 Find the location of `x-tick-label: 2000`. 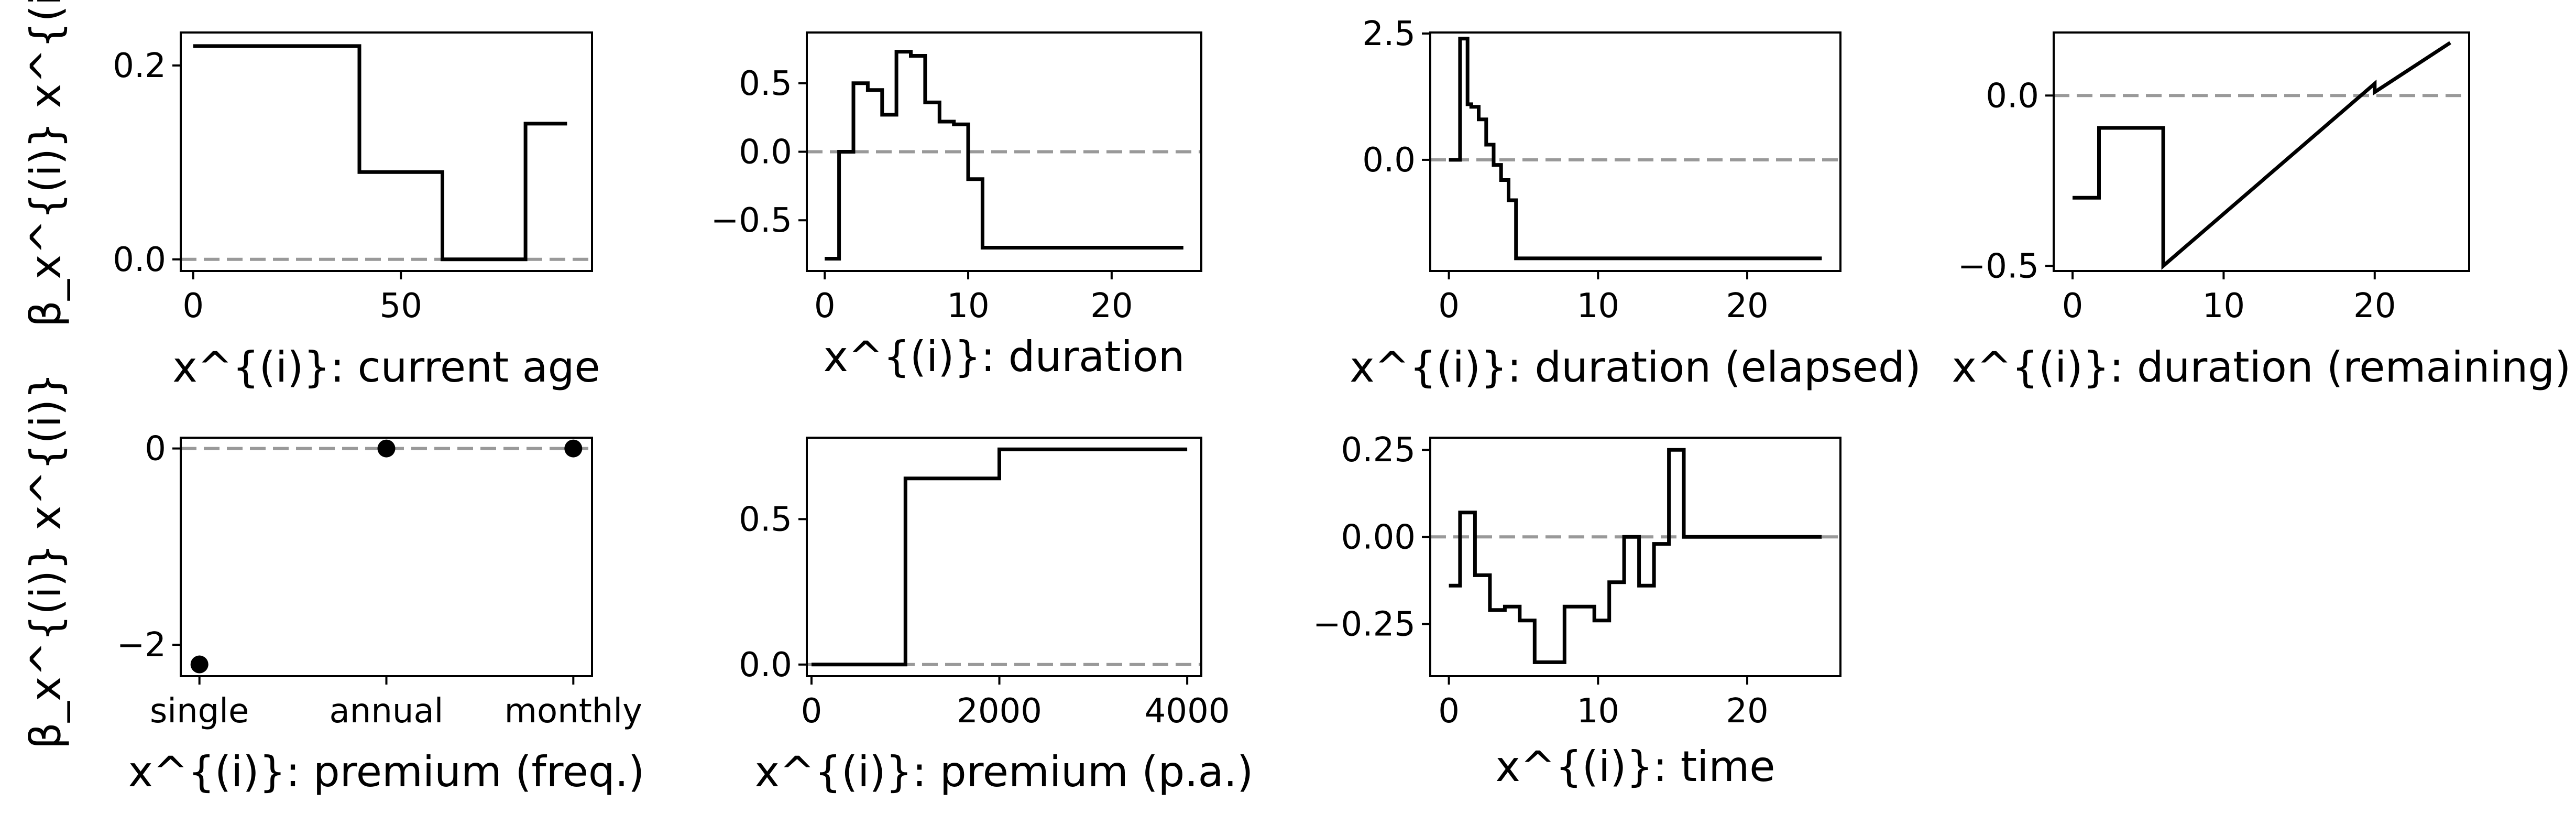

x-tick-label: 2000 is located at coordinates (999, 711).